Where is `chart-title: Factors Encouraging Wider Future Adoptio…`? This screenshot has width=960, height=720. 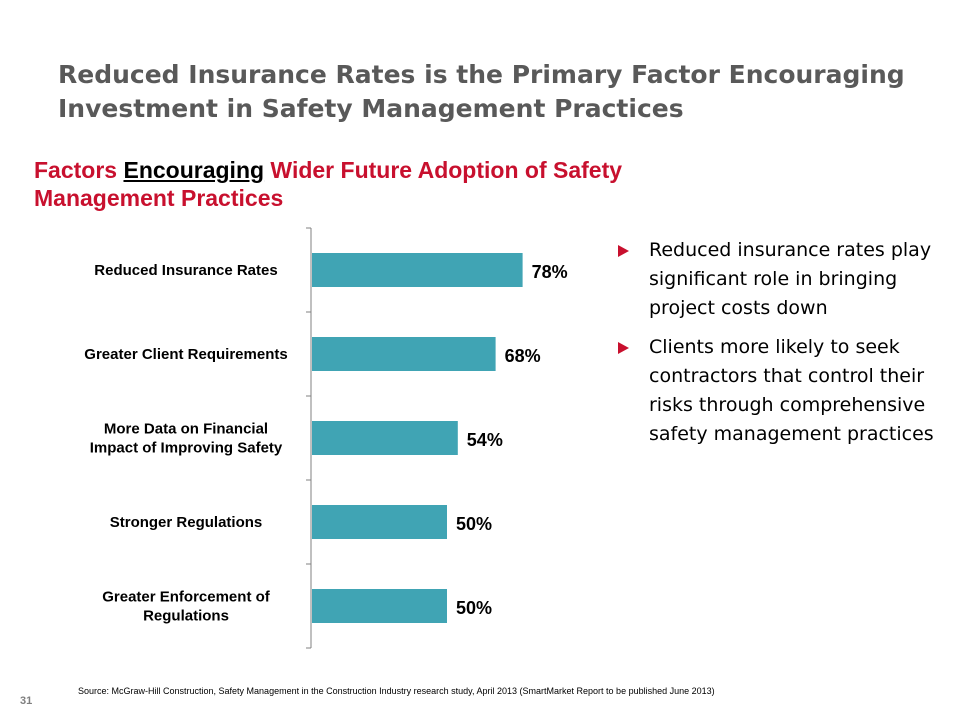 chart-title: Factors Encouraging Wider Future Adoptio… is located at coordinates (329, 184).